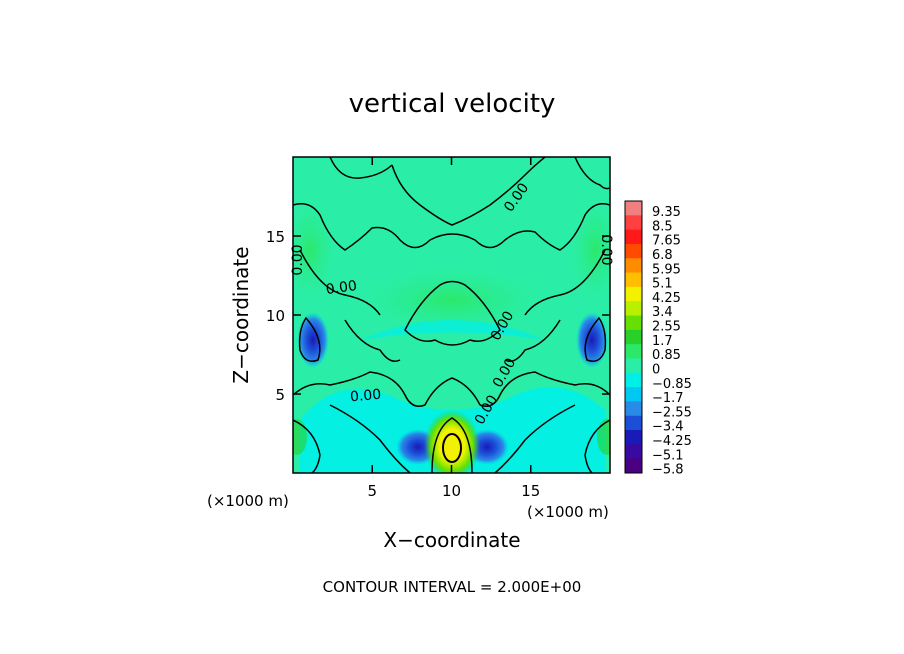 The height and width of the screenshot is (654, 904). I want to click on downdraft-right-edge, so click(592, 340).